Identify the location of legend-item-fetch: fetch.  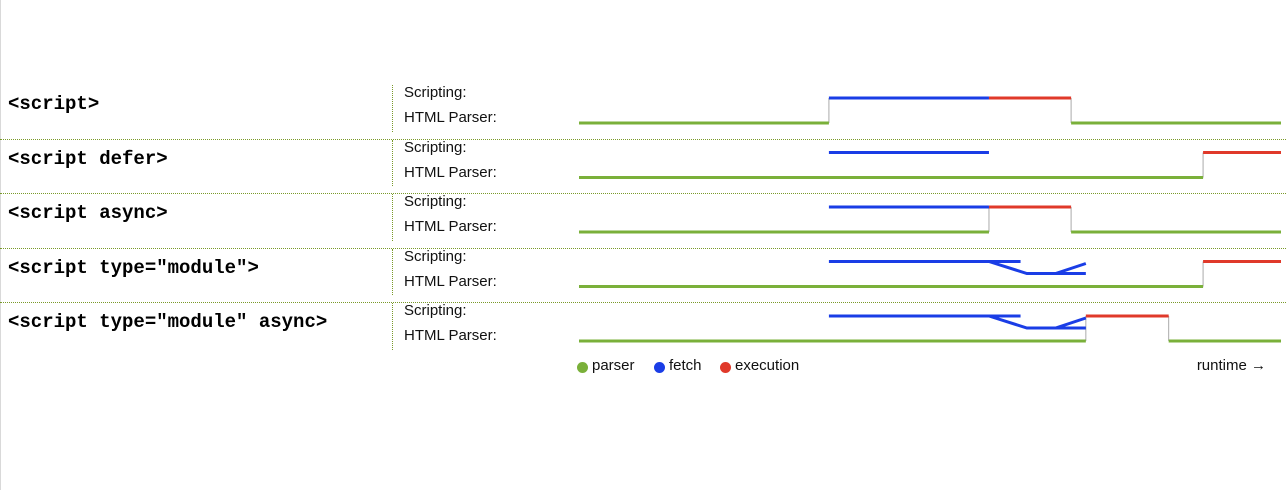
(678, 365).